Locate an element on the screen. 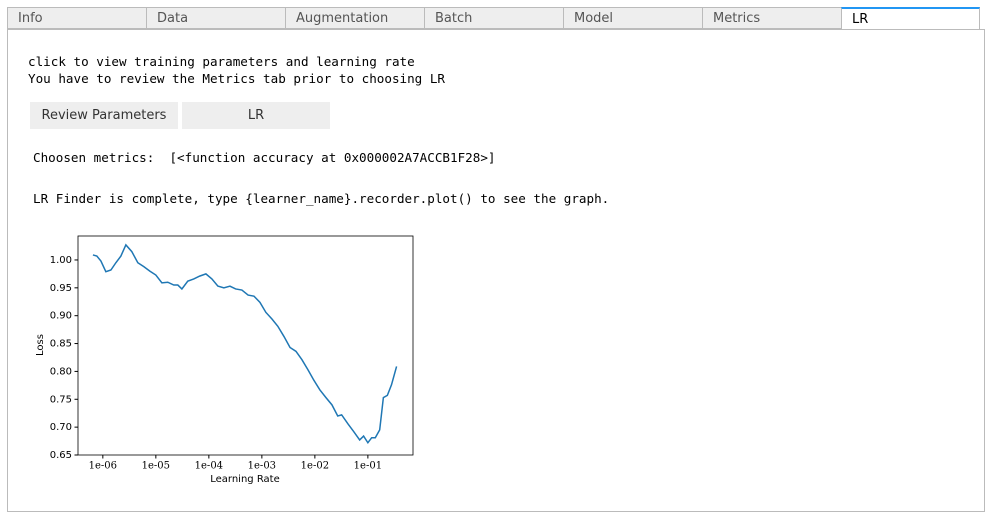 The width and height of the screenshot is (995, 520). tab: Data is located at coordinates (215, 18).